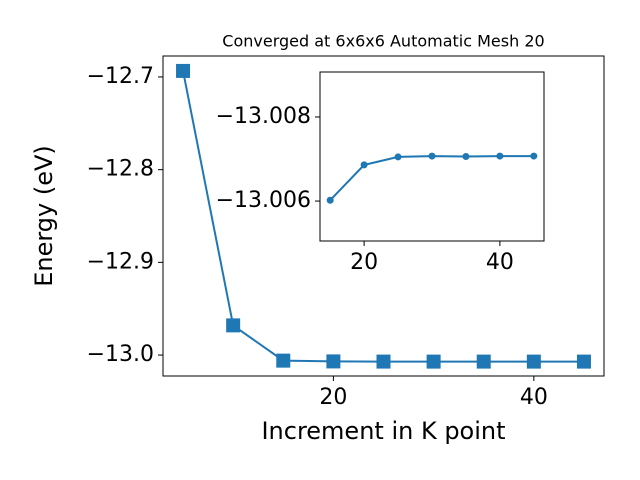 This screenshot has height=480, width=640. Describe the element at coordinates (383, 41) in the screenshot. I see `chart-title: Converged at 6x6x6 Automatic Mesh 20` at that location.